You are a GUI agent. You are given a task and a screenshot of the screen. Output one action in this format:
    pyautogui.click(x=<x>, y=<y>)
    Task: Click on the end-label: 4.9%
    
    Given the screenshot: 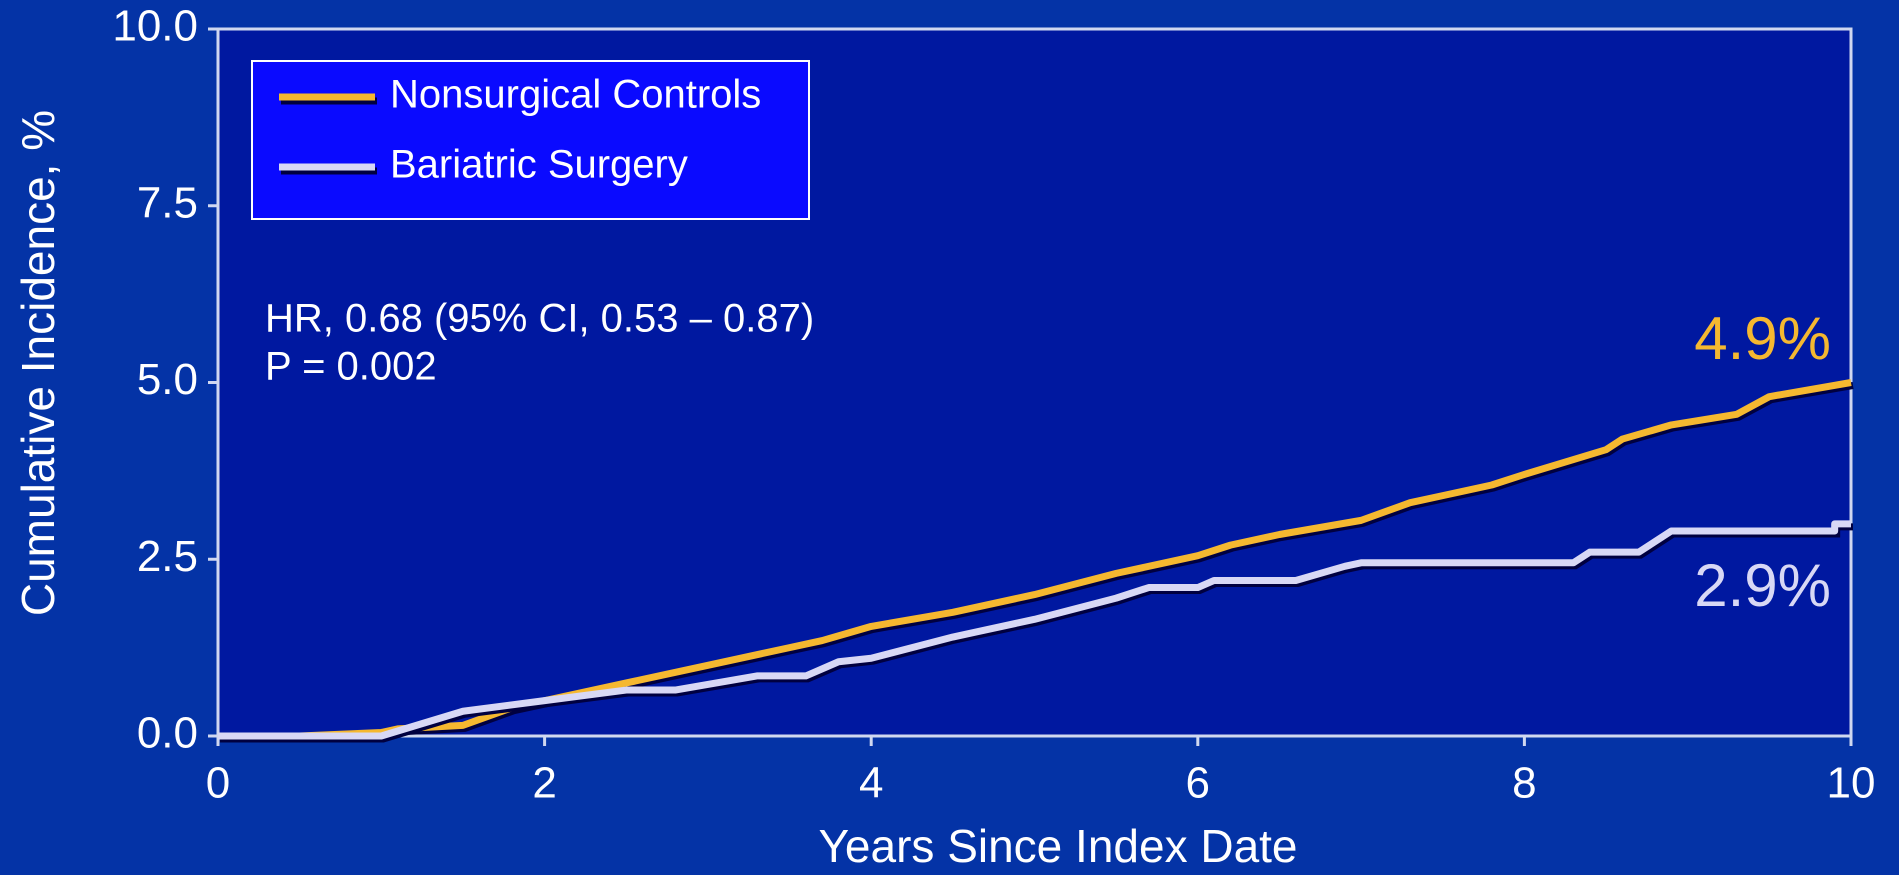 What is the action you would take?
    pyautogui.click(x=1762, y=338)
    